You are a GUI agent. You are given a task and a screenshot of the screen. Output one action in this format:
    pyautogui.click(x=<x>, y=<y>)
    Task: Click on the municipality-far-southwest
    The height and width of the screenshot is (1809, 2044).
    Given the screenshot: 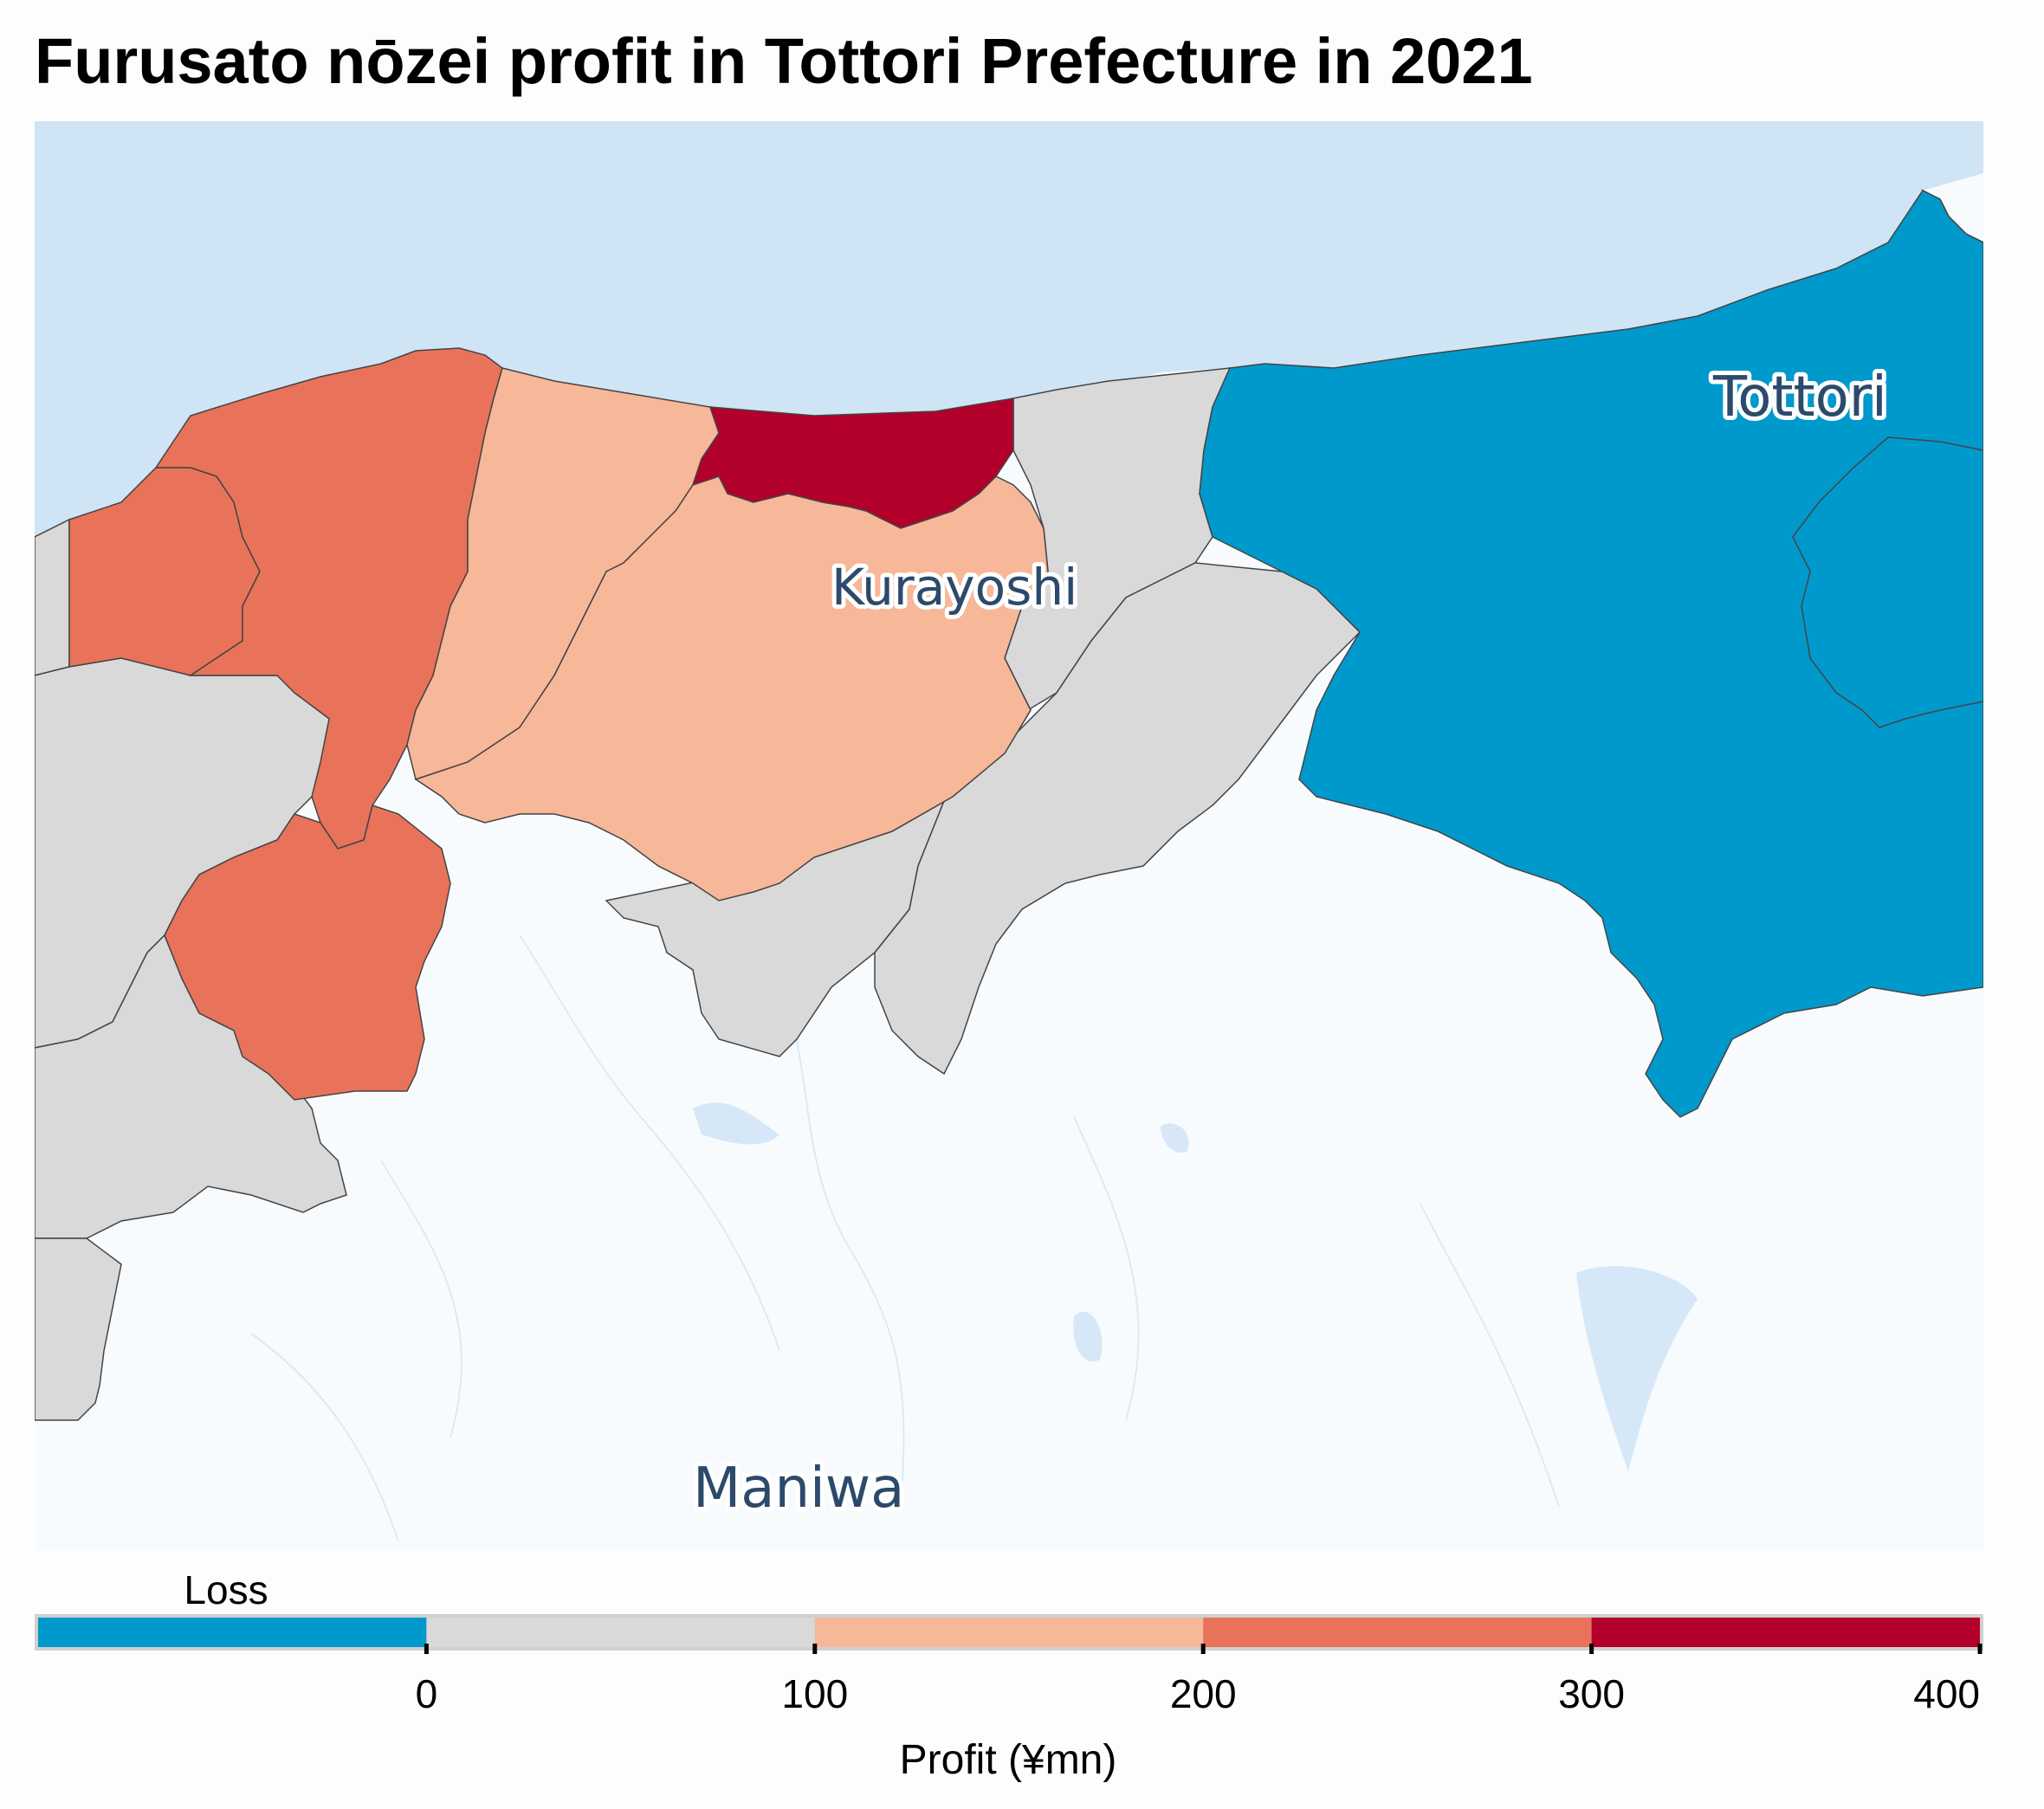 What is the action you would take?
    pyautogui.click(x=79, y=1329)
    